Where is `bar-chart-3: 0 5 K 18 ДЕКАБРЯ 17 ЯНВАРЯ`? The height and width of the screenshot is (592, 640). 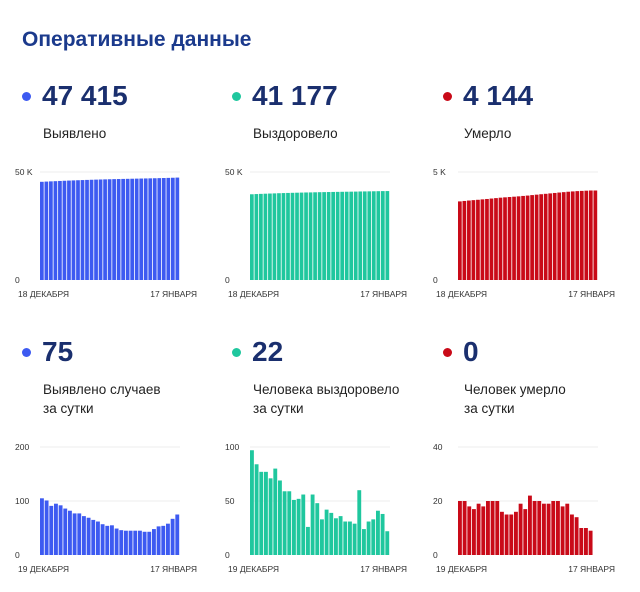
bar-chart-3: 0 5 K 18 ДЕКАБРЯ 17 ЯНВАРЯ is located at coordinates (524, 233).